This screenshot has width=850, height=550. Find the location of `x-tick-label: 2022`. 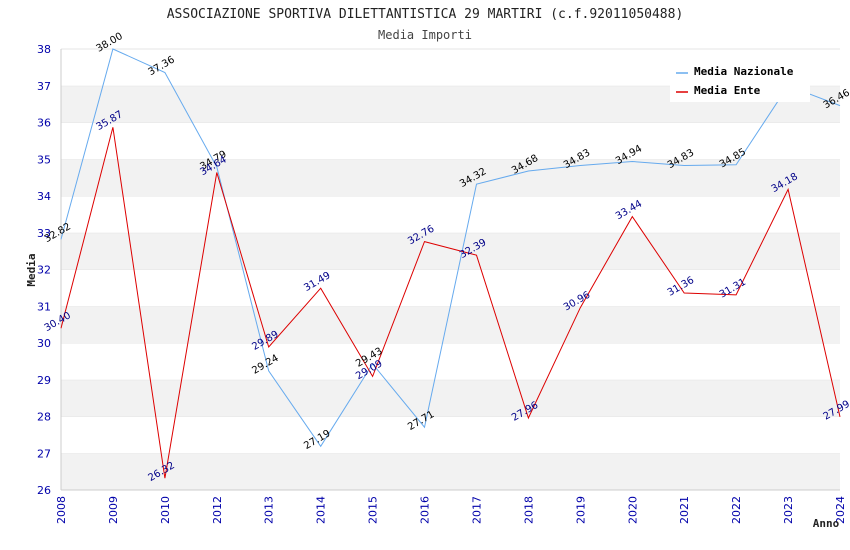

x-tick-label: 2022 is located at coordinates (736, 510).